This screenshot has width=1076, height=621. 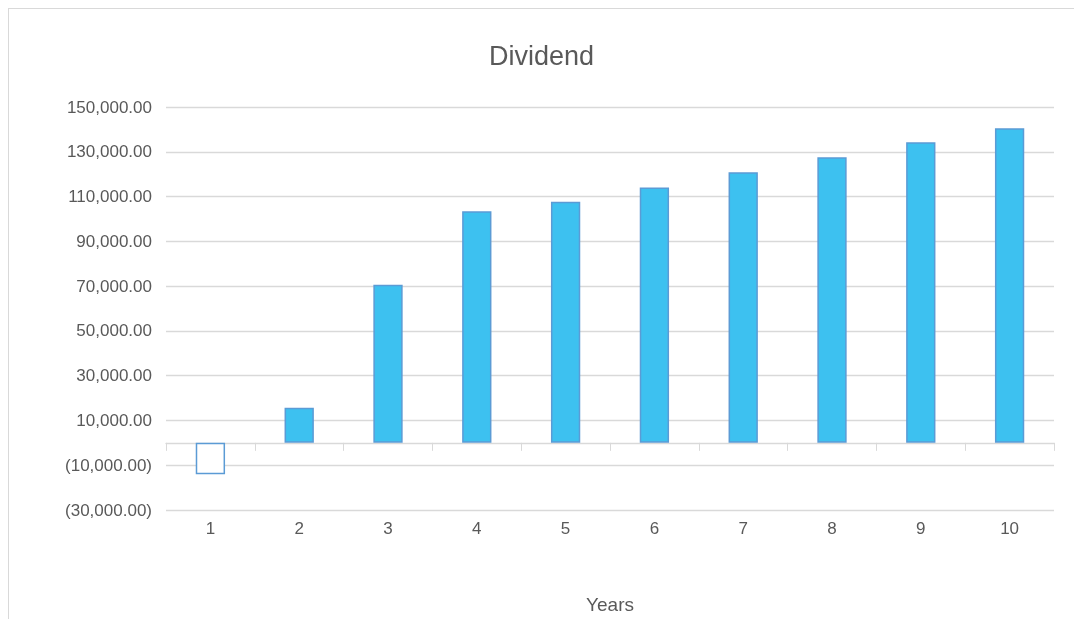 I want to click on x-tick-label: 9, so click(x=921, y=528).